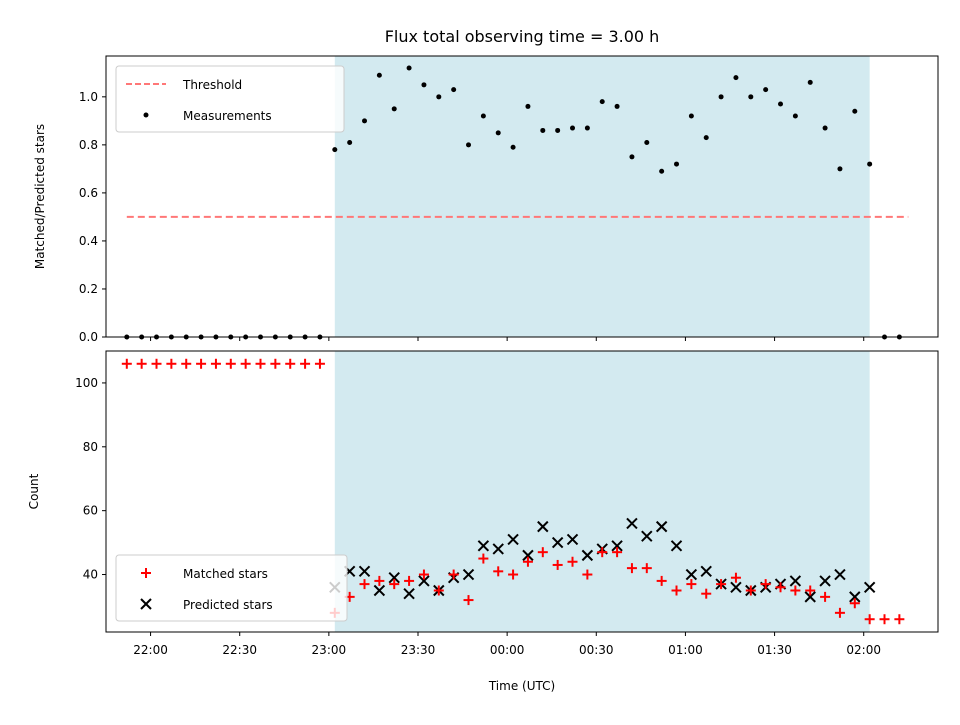 The height and width of the screenshot is (725, 960). I want to click on y-tick-label: 0.2, so click(88, 289).